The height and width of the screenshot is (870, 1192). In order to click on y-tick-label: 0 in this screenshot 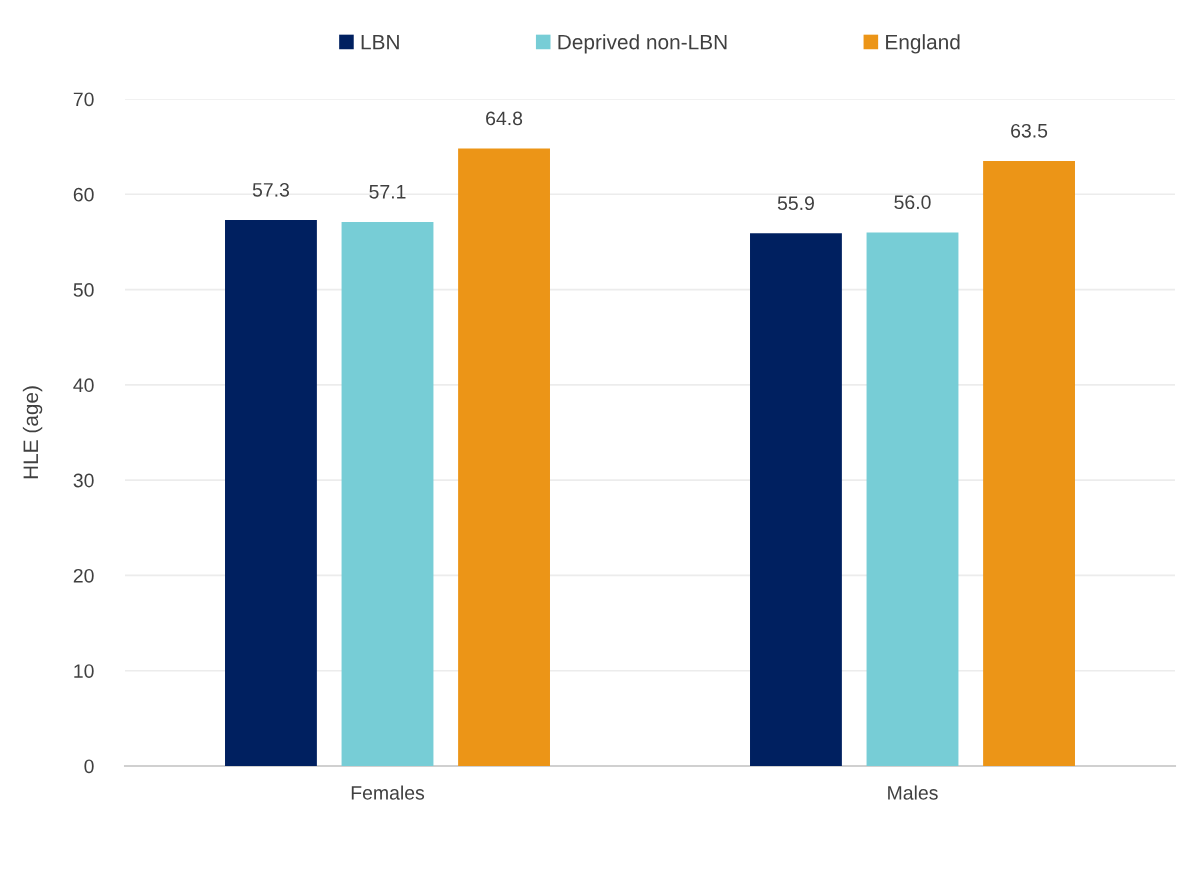, I will do `click(89, 766)`.